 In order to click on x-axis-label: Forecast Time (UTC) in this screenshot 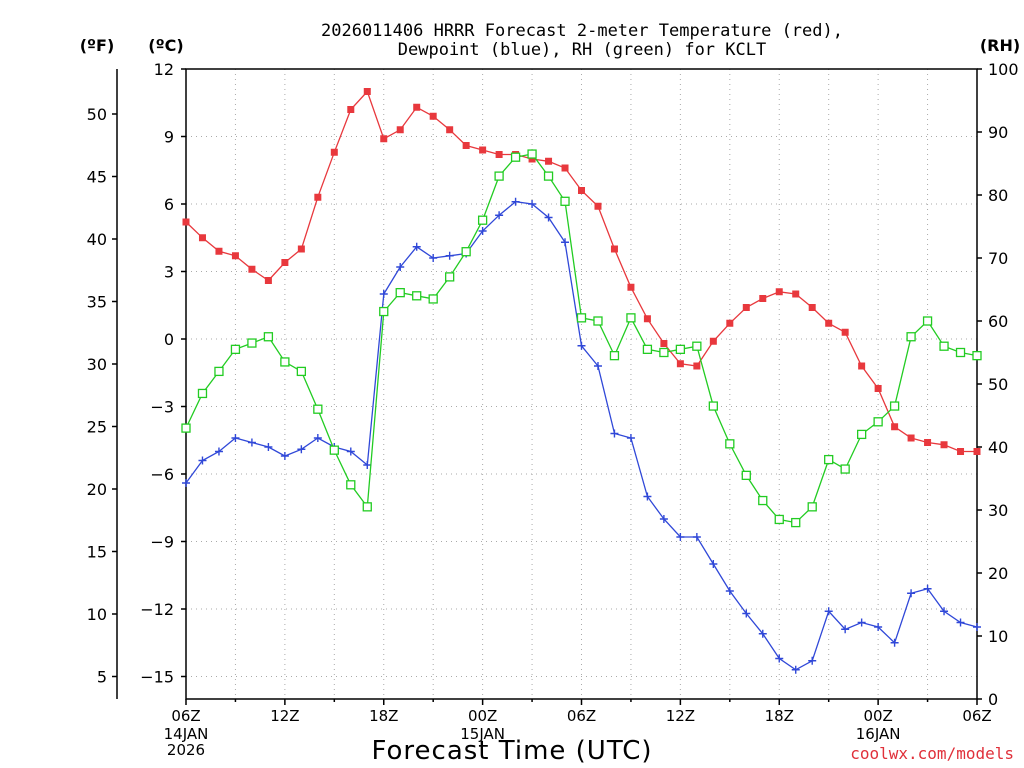, I will do `click(511, 751)`.